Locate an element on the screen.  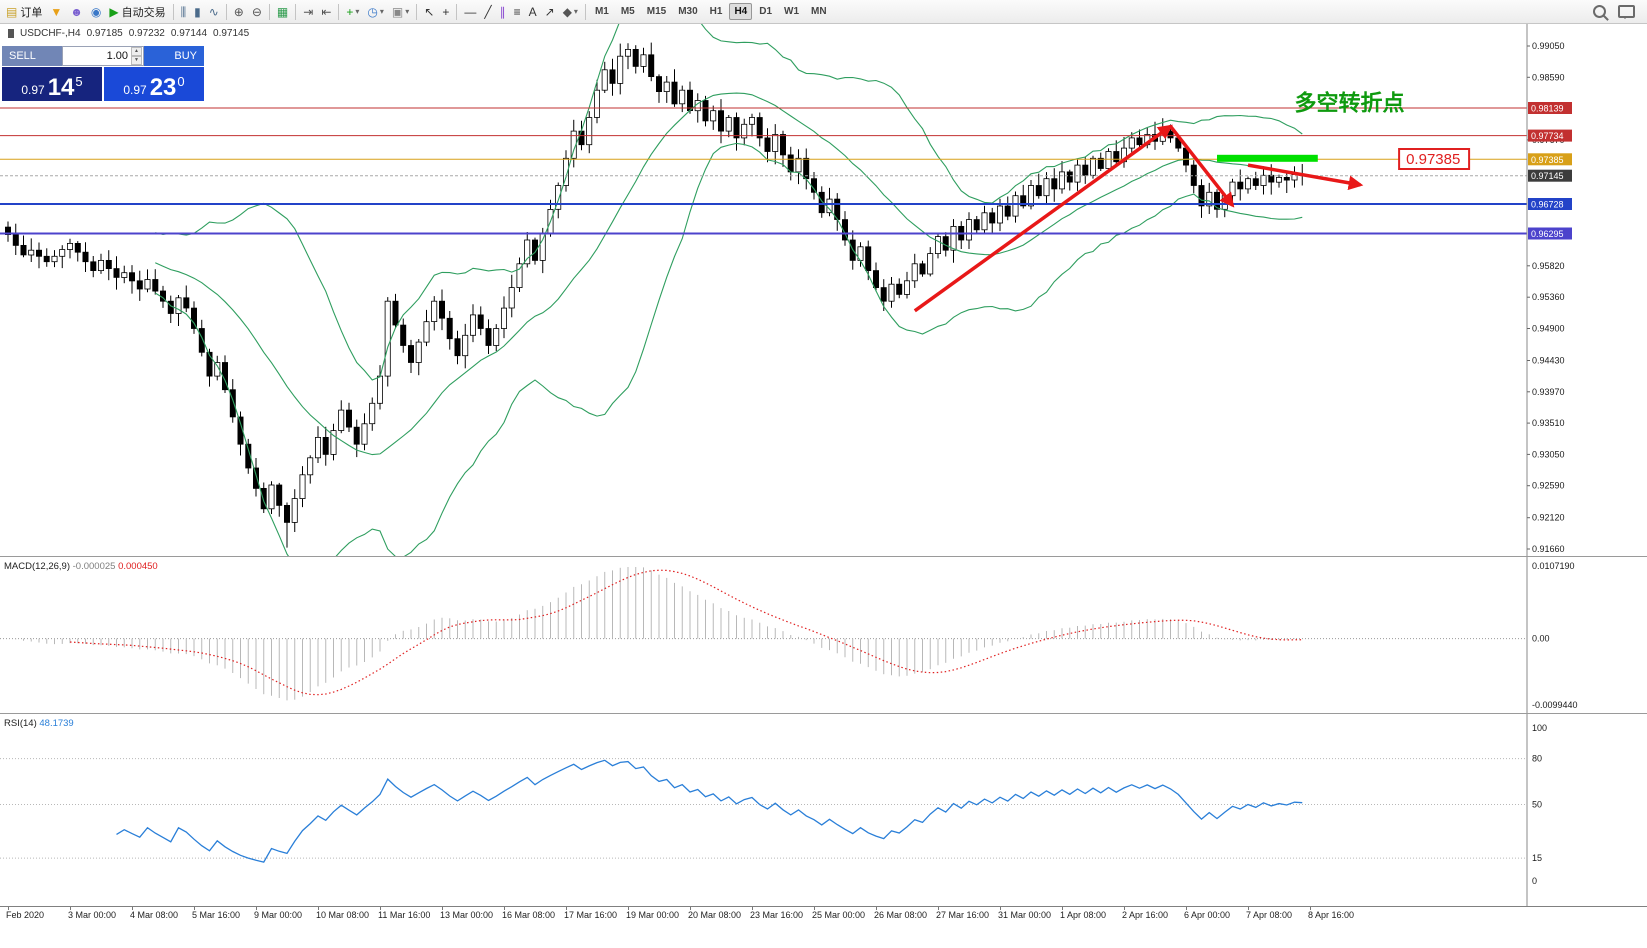
zoom-in-button: ⊕ is located at coordinates (239, 12).